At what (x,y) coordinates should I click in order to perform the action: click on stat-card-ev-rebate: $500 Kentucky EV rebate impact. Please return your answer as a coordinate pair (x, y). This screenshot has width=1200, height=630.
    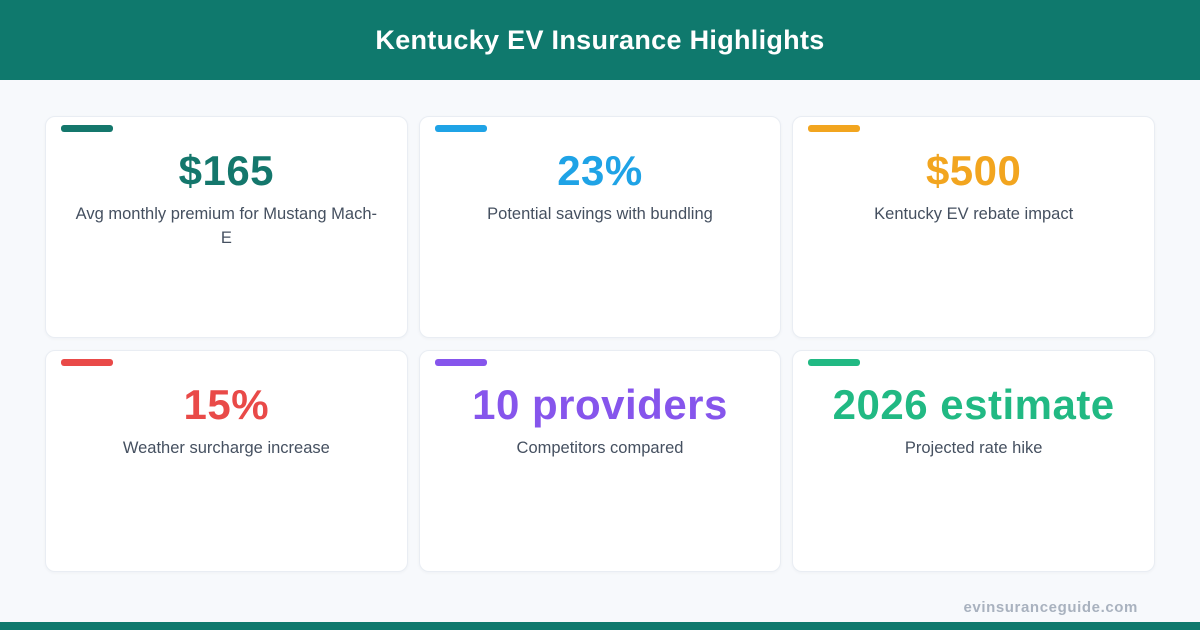
    Looking at the image, I should click on (973, 227).